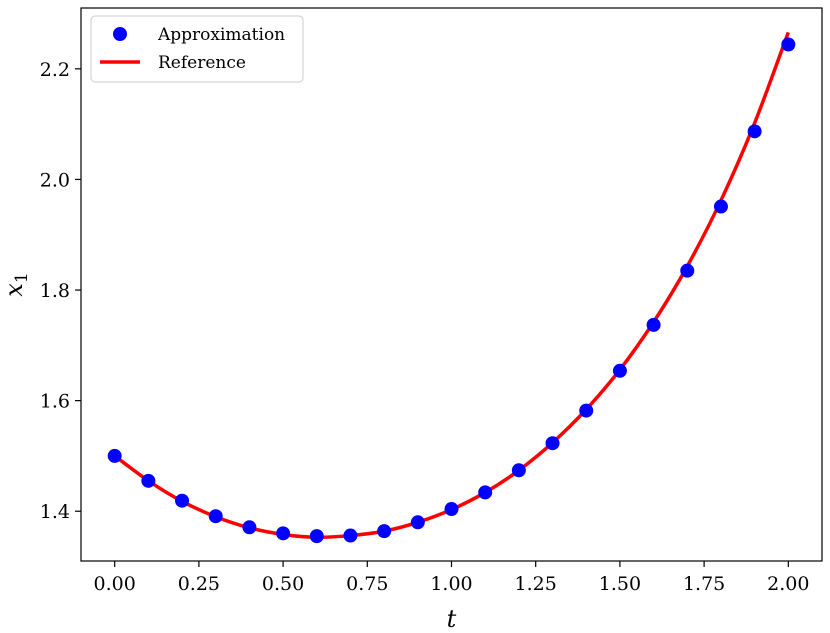 The width and height of the screenshot is (830, 633). Describe the element at coordinates (221, 35) in the screenshot. I see `legend-approximation-label: Approximation` at that location.